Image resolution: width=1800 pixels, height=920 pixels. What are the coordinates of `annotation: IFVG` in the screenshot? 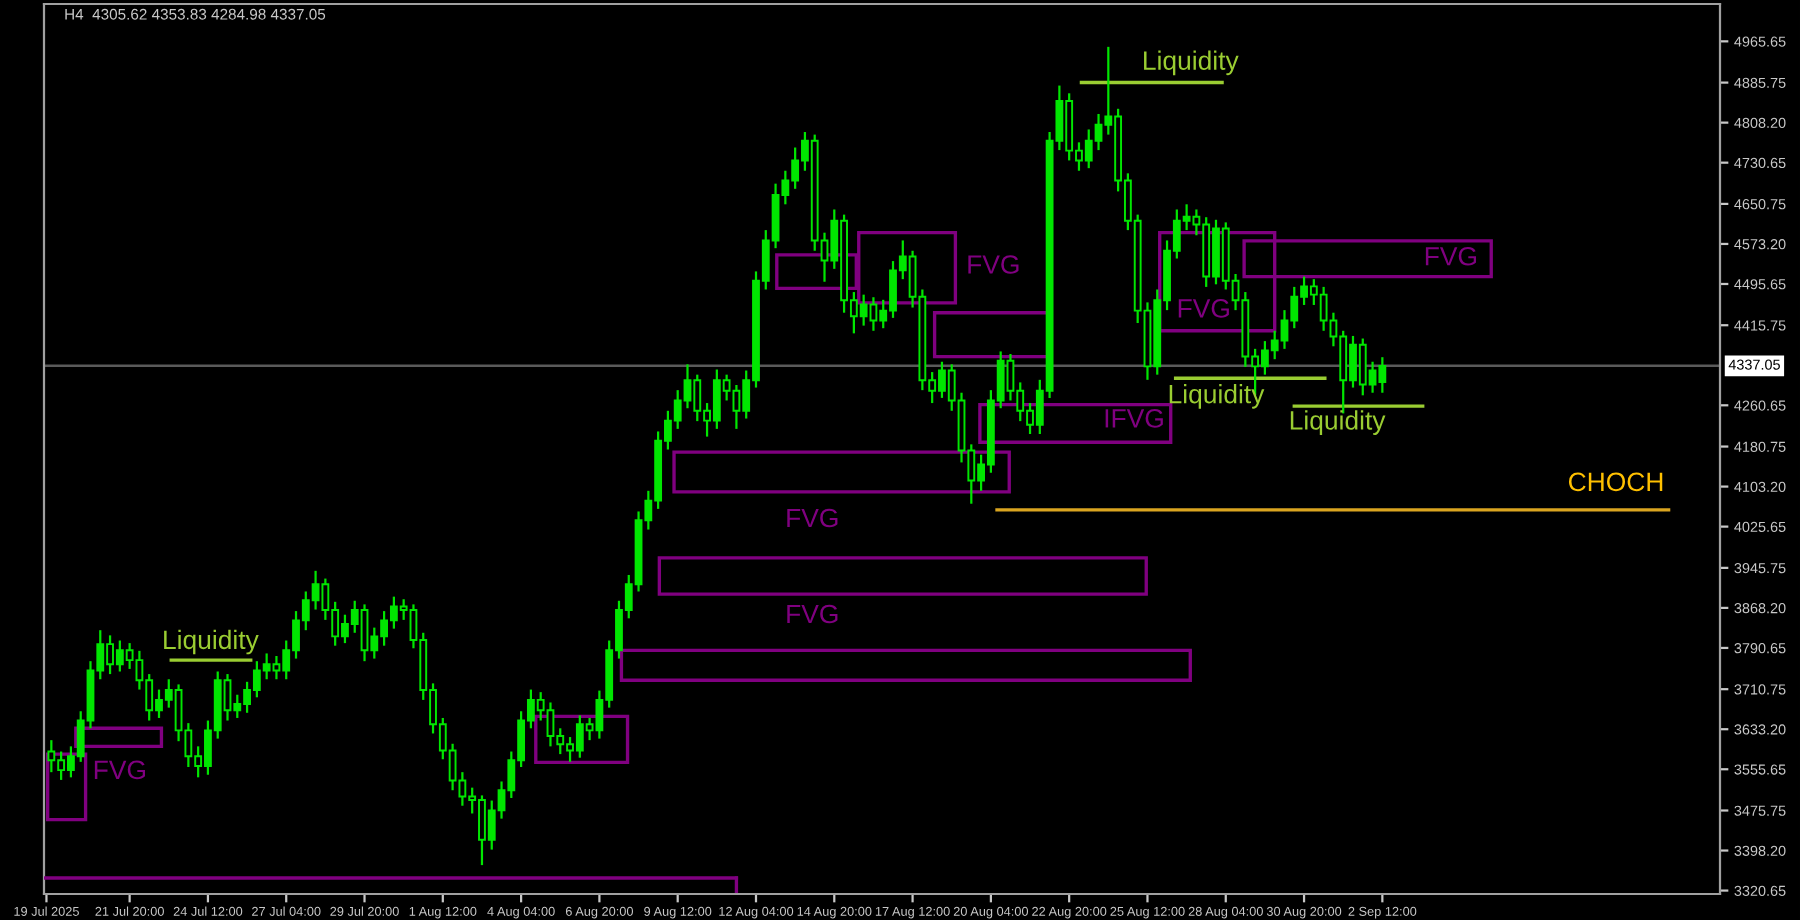 It's located at (1134, 418).